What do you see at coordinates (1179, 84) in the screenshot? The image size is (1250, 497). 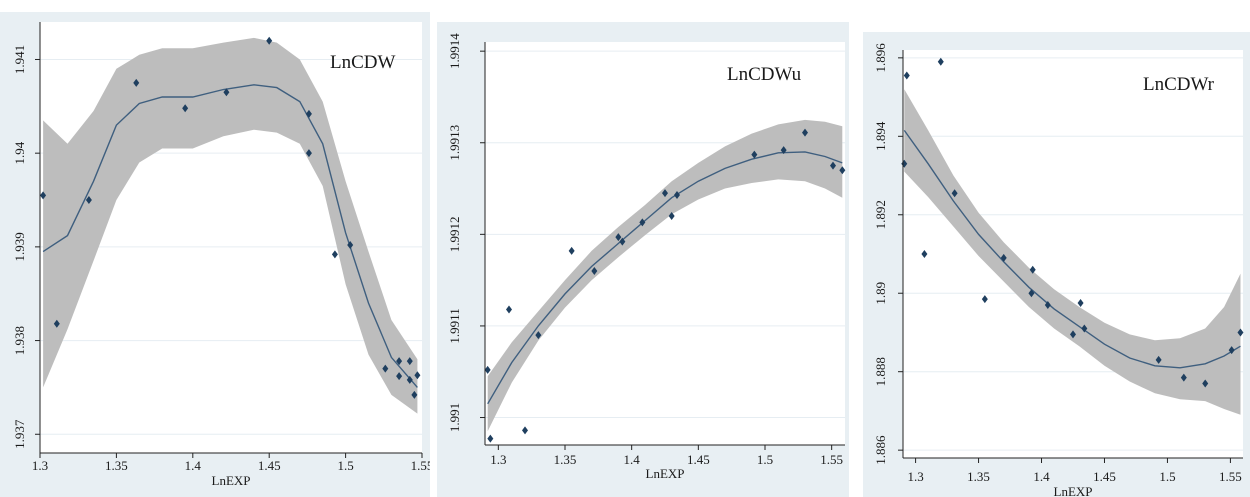 I see `chart-title: LnCDWr` at bounding box center [1179, 84].